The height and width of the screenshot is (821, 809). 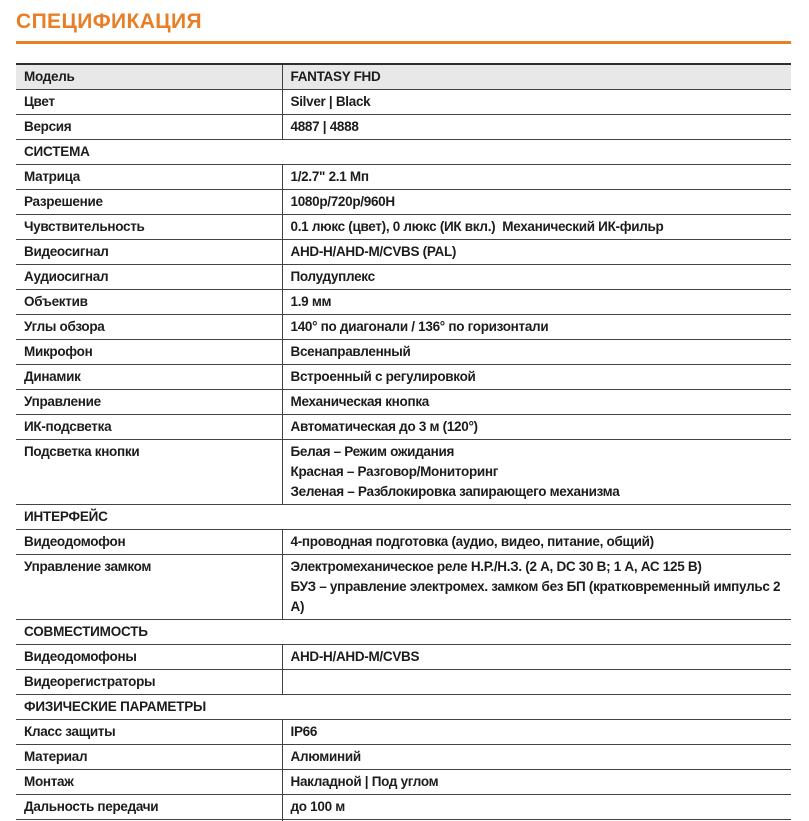 I want to click on table-row: Материал Алюминий, so click(x=403, y=757).